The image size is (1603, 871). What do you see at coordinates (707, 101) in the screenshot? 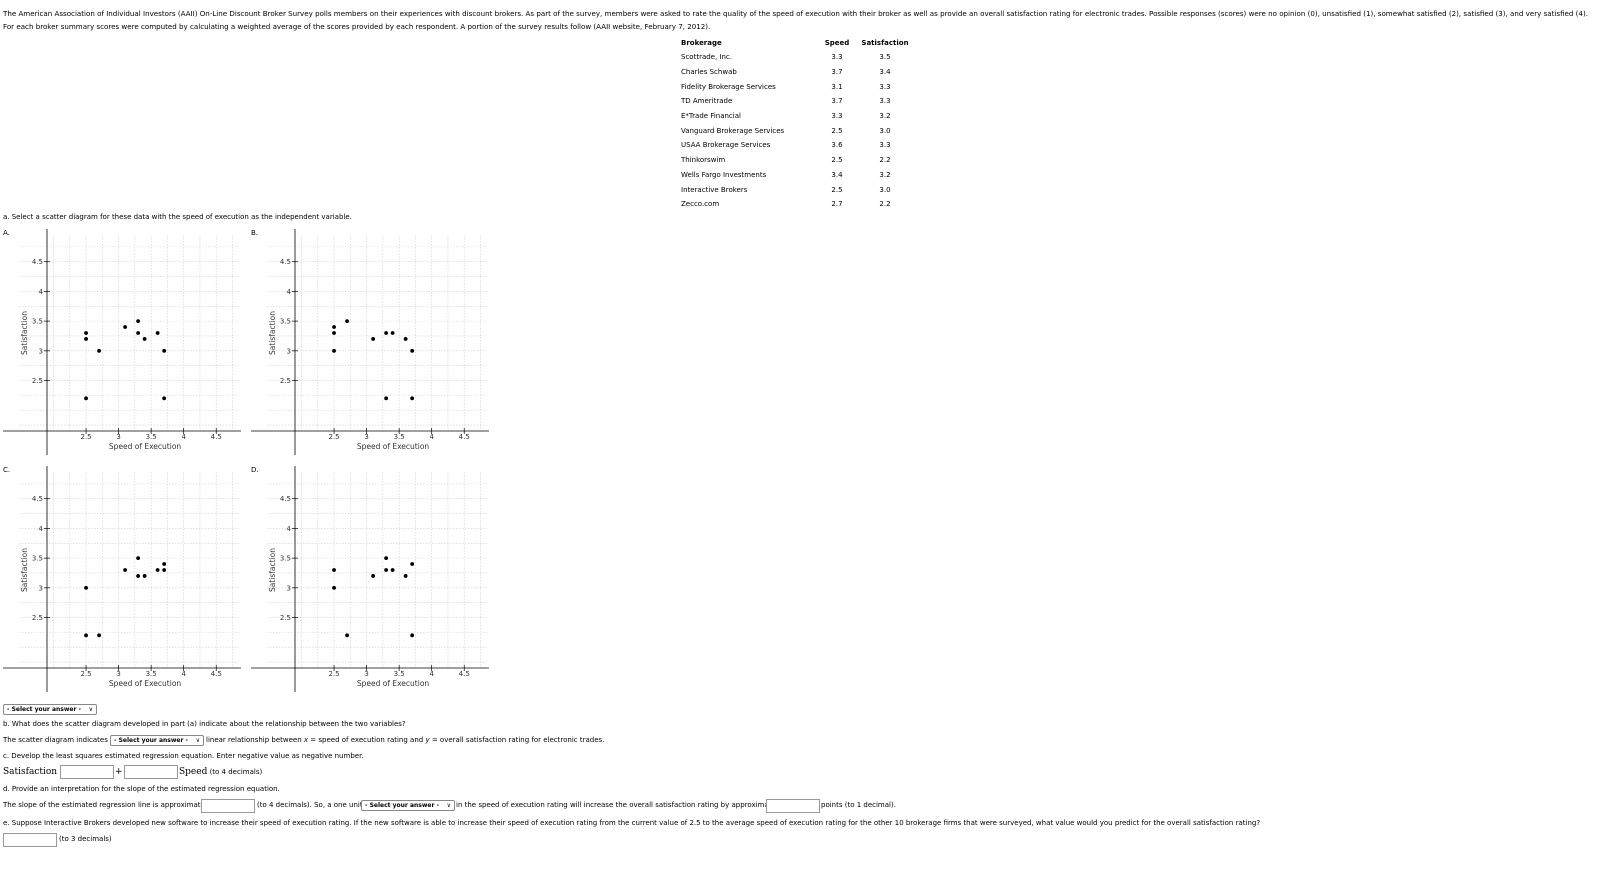
I see `cell-brokerage: TD Ameritrade` at bounding box center [707, 101].